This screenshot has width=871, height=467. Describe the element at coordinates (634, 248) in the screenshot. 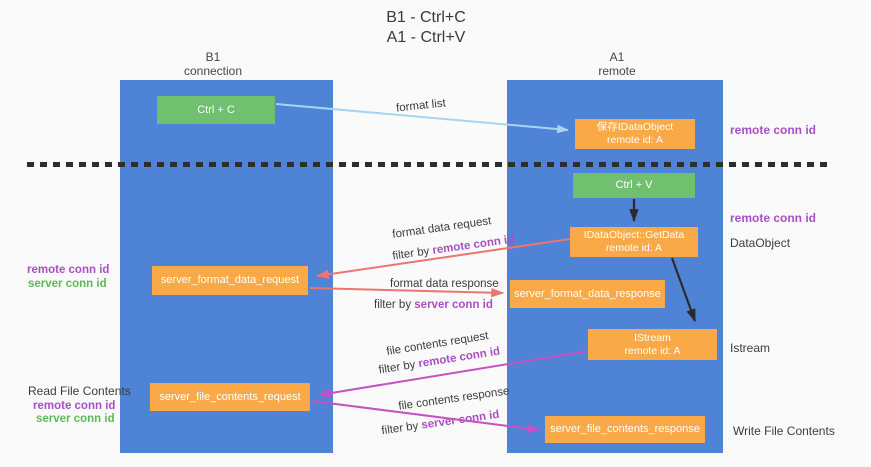

I see `node-getdata-subtitle: remote id: A` at that location.